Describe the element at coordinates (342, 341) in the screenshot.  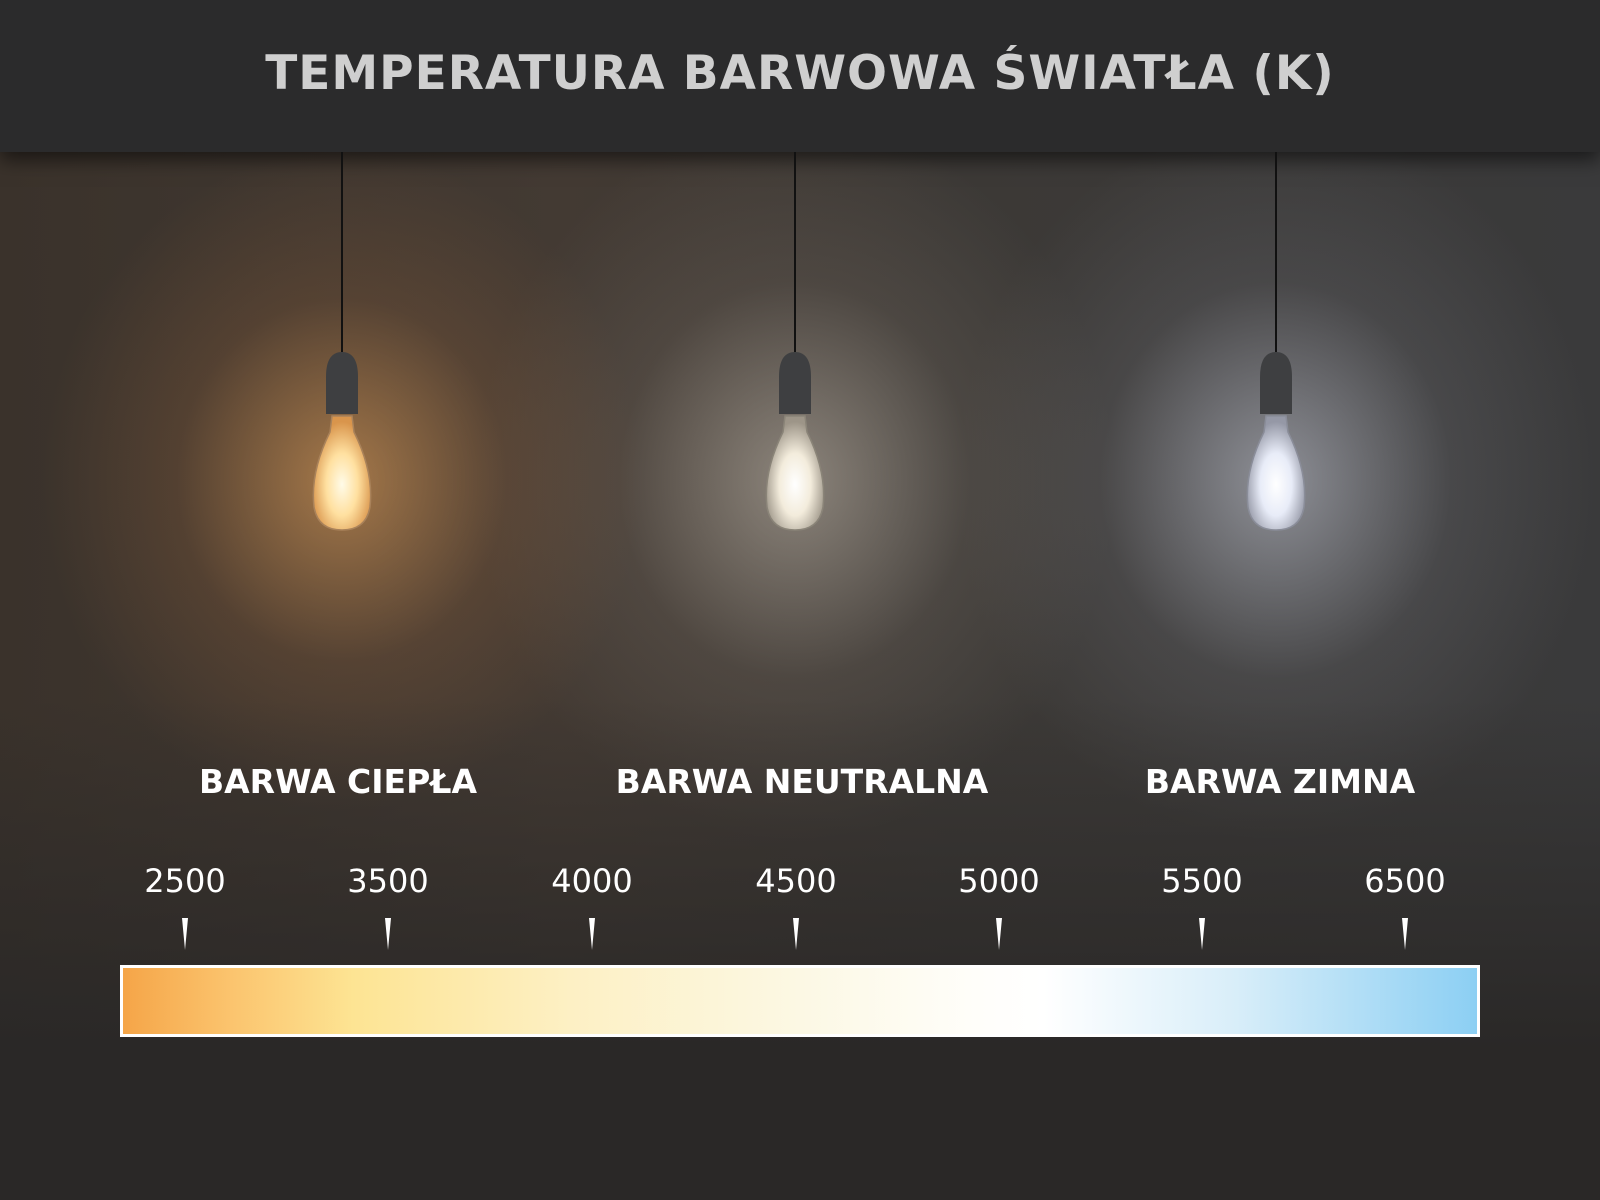
I see `warm-bulb-icon` at that location.